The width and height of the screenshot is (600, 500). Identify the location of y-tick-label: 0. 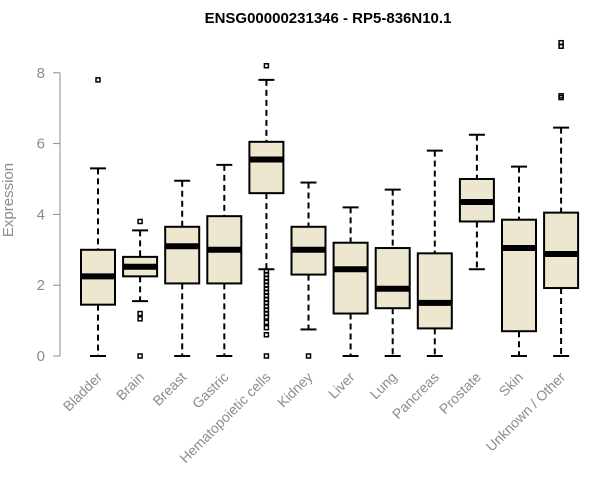
(41, 356).